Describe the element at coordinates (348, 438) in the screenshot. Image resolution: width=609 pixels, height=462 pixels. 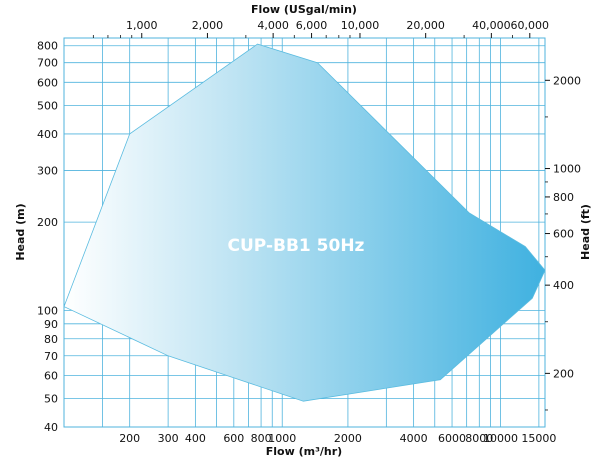
I see `x-tick-label: 2000` at that location.